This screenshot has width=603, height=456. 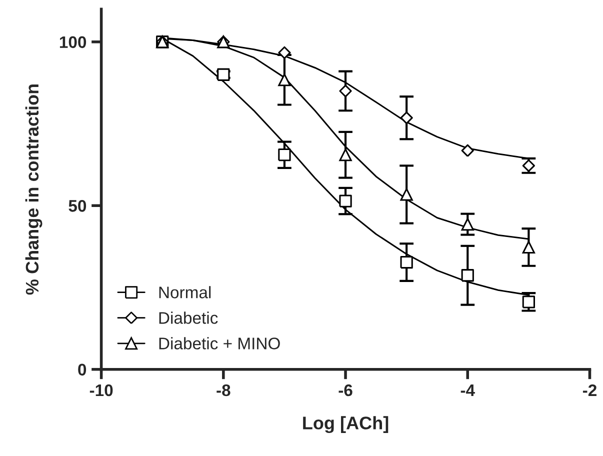 I want to click on x-tick-label: -4, so click(x=467, y=390).